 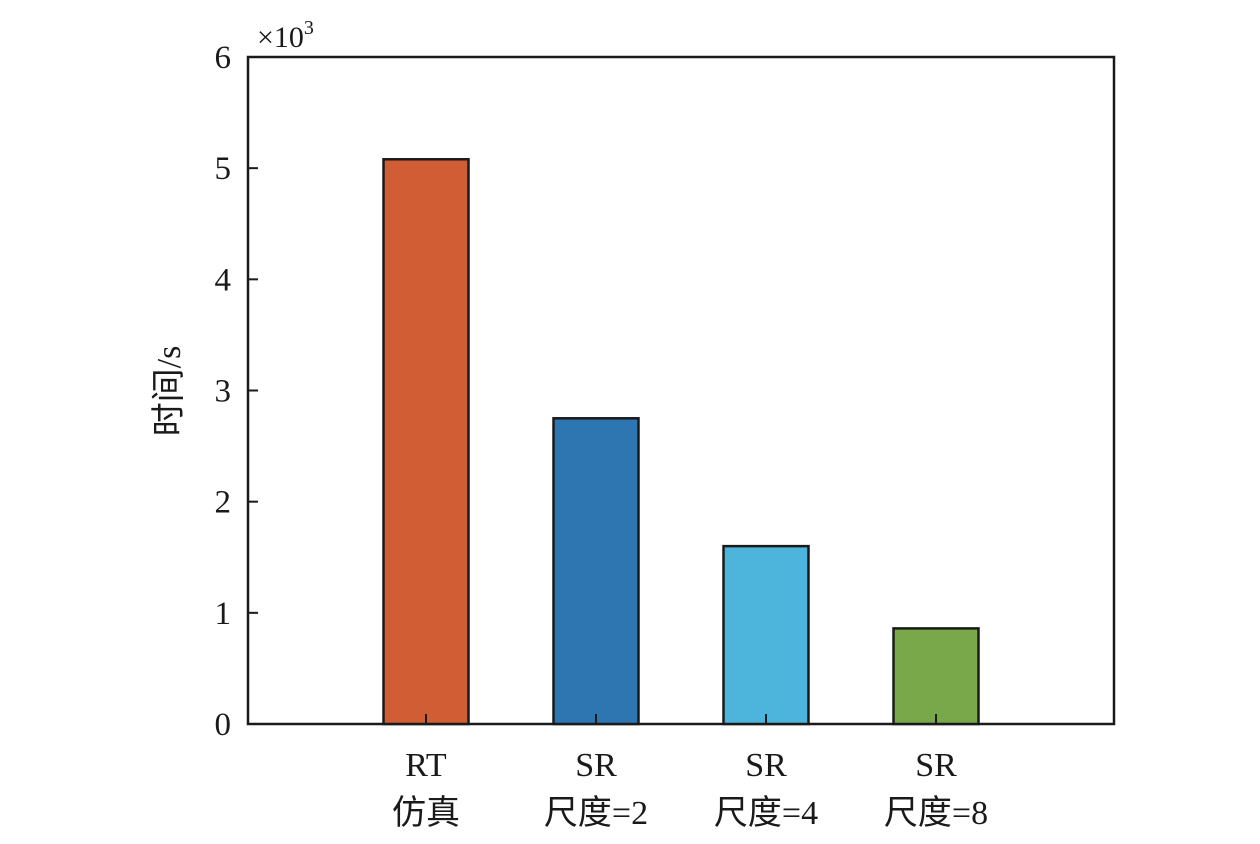 I want to click on x-category-label: 尺度=2, so click(x=596, y=813).